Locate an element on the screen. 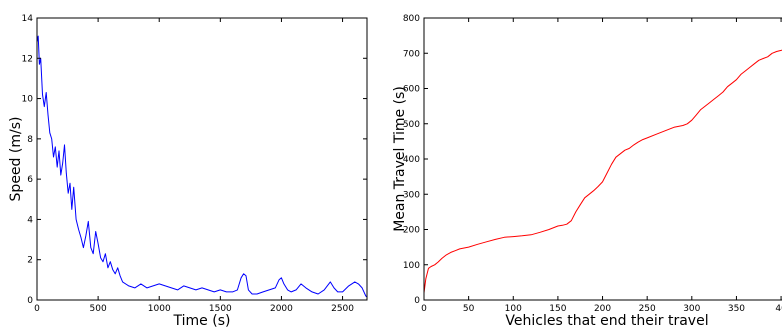 The height and width of the screenshot is (331, 782). x-tick-label: 1500 is located at coordinates (220, 309).